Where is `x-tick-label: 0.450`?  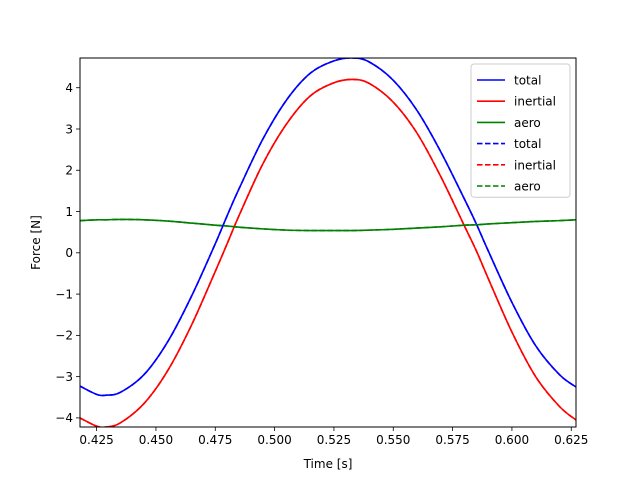 x-tick-label: 0.450 is located at coordinates (156, 440).